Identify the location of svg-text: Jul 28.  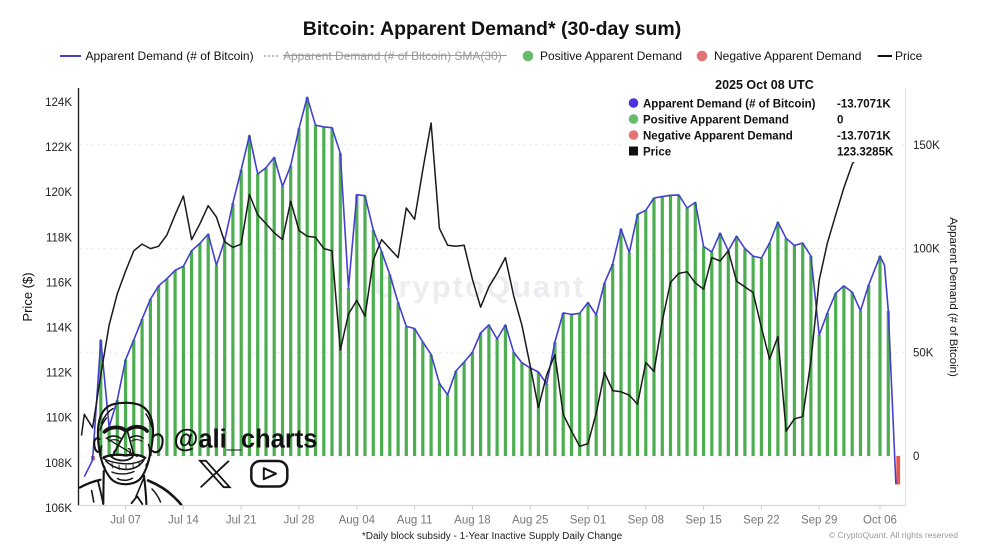
(299, 521).